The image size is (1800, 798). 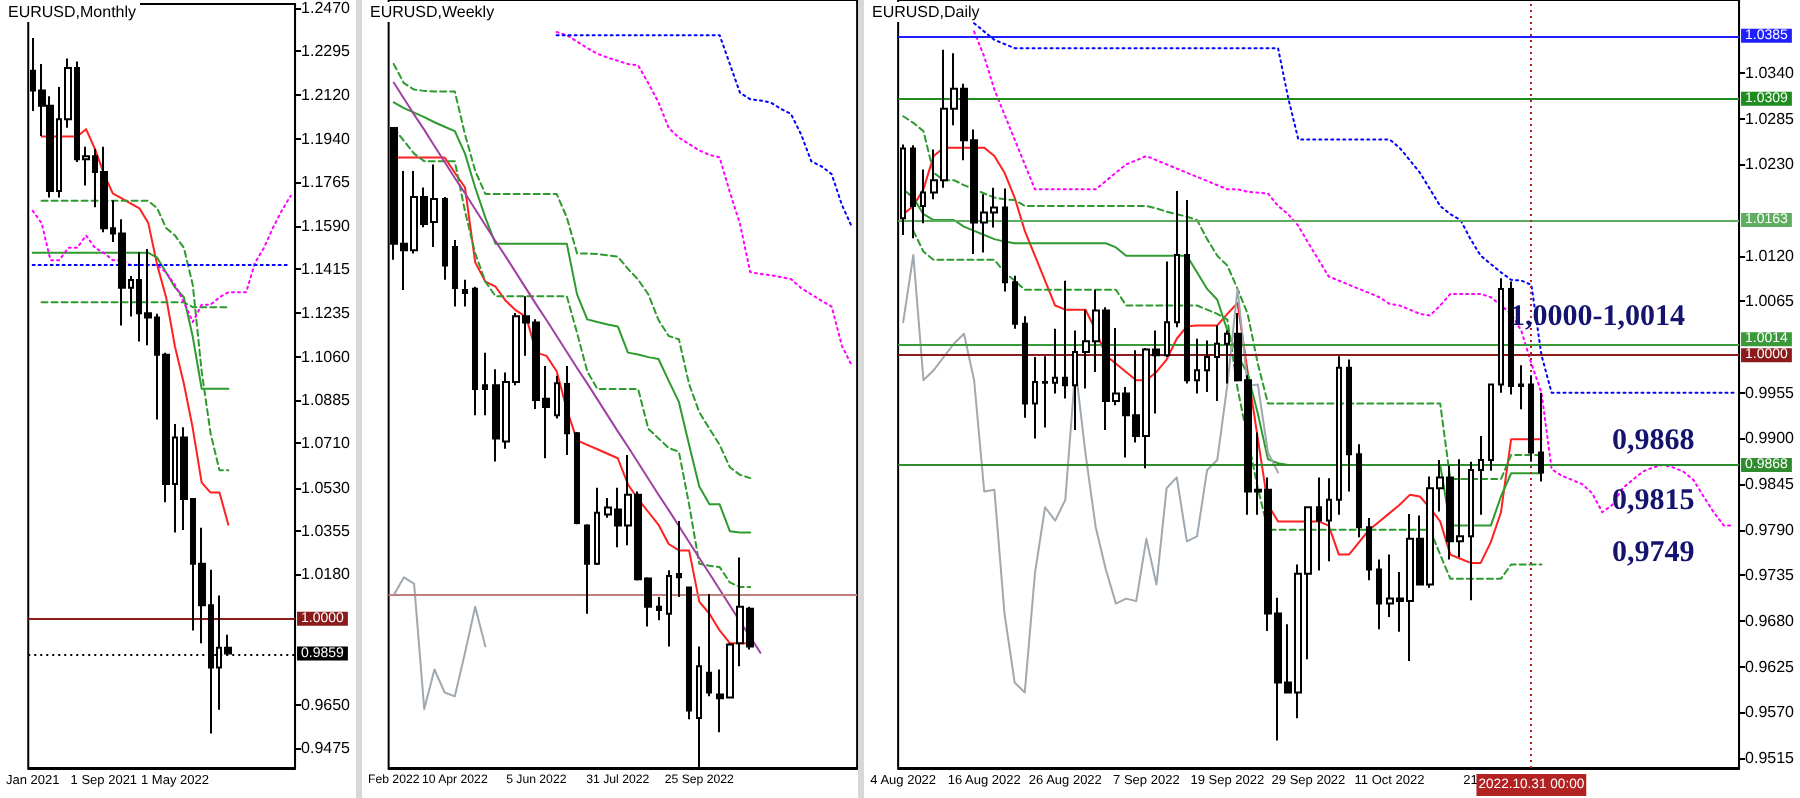 What do you see at coordinates (1770, 164) in the screenshot?
I see `y-tick-label: 1.0230` at bounding box center [1770, 164].